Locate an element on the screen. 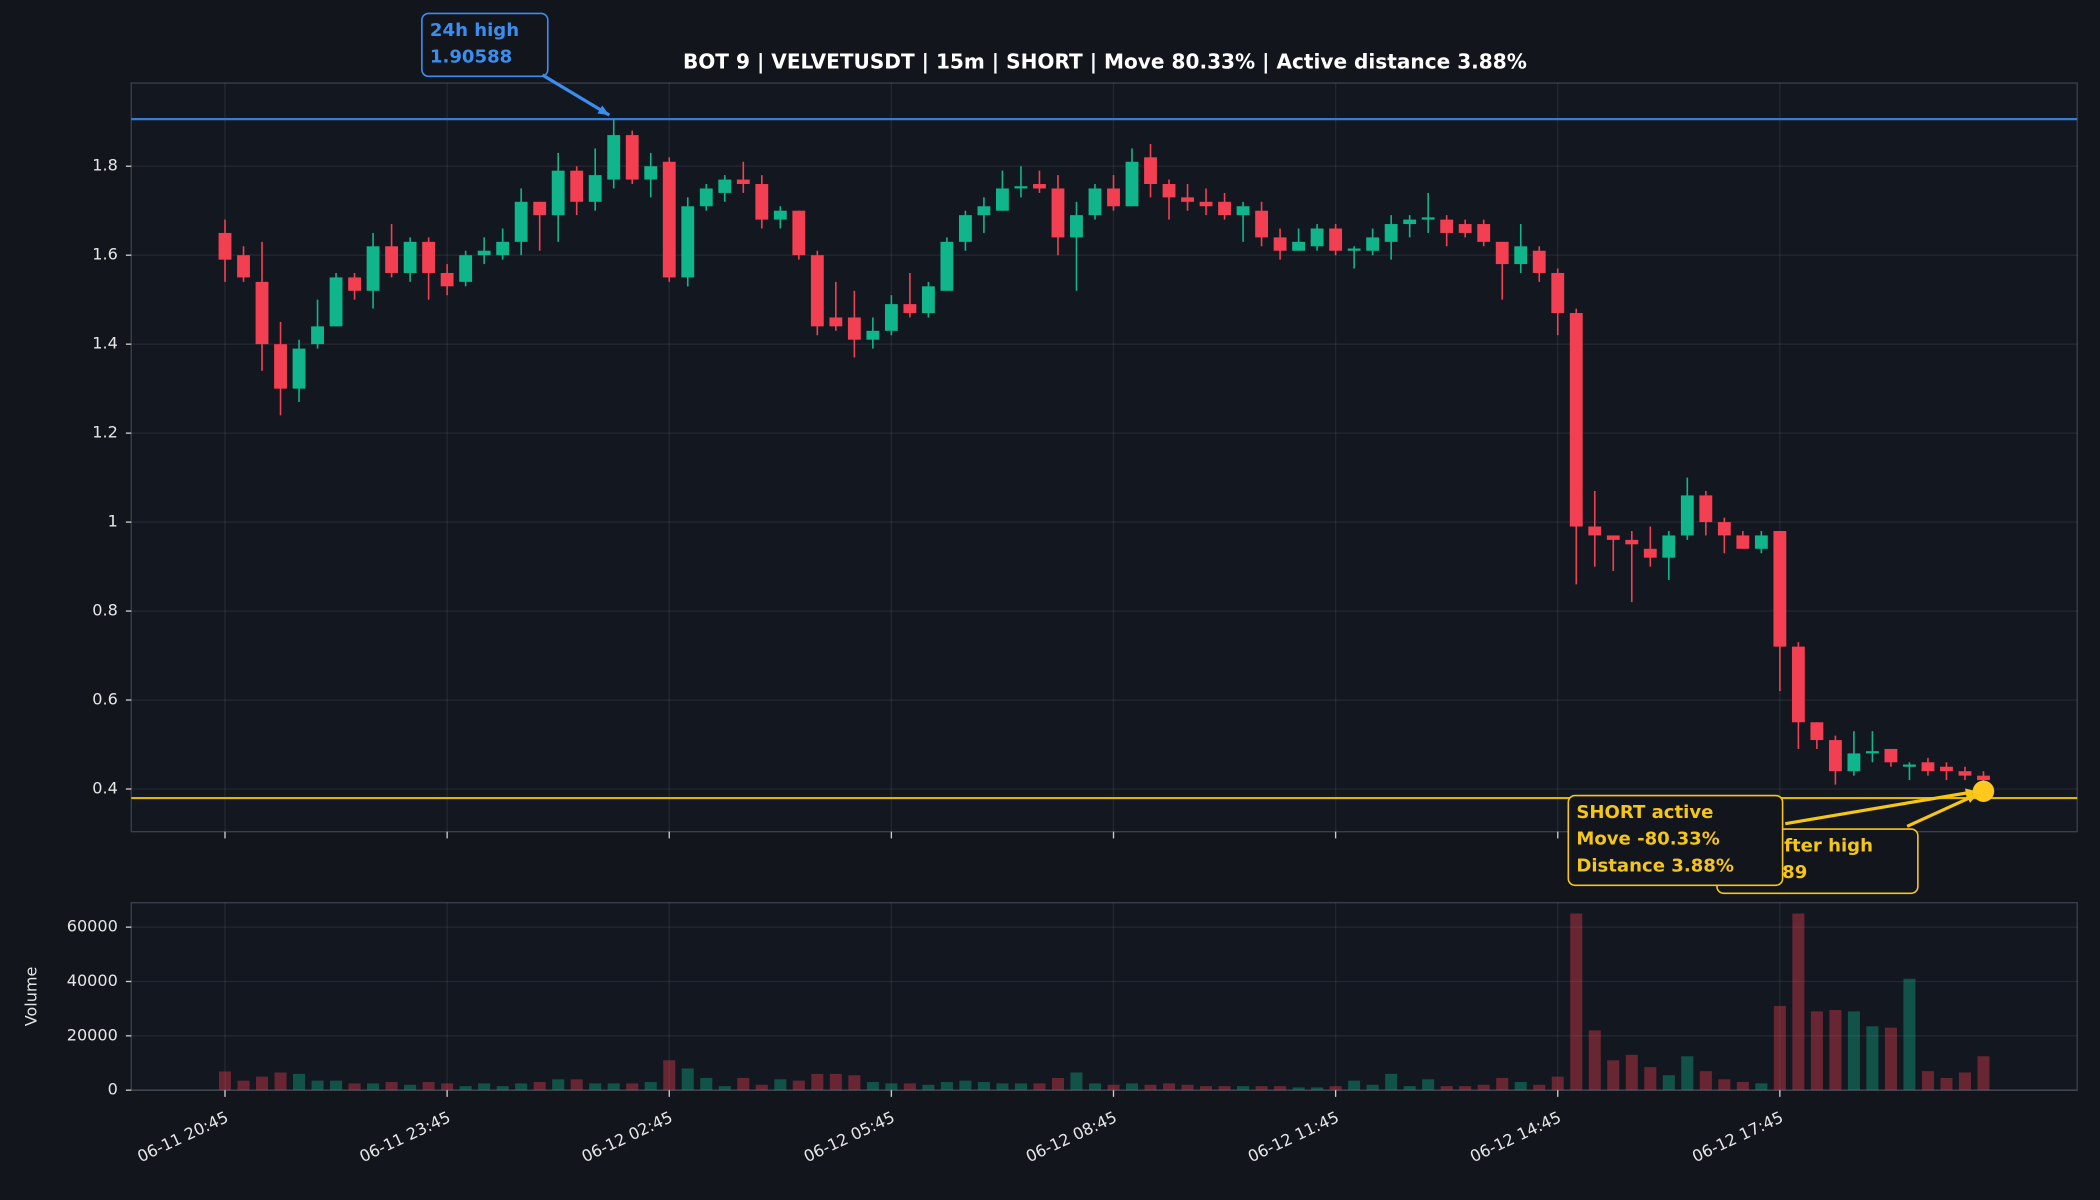 This screenshot has height=1200, width=2100. y-tick-label: 0.8 is located at coordinates (105, 610).